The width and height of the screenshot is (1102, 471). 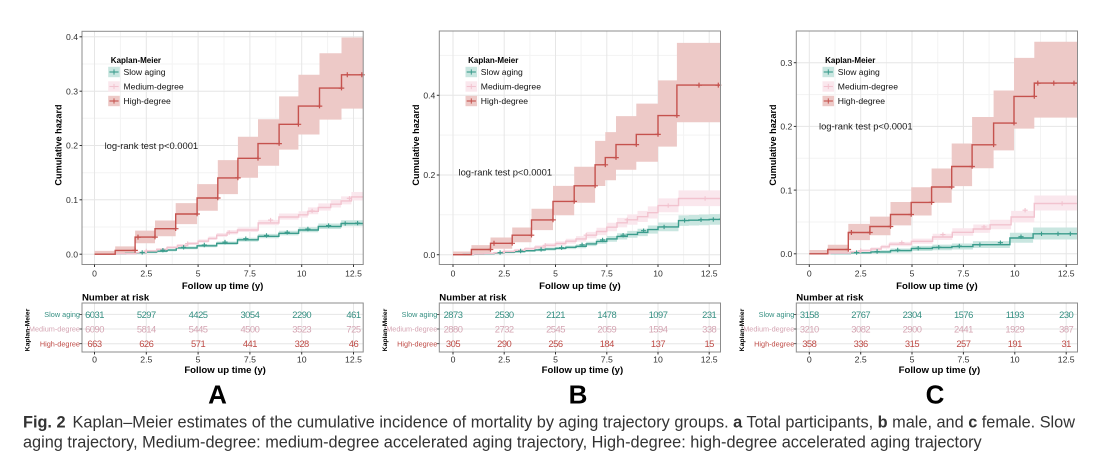 What do you see at coordinates (709, 314) in the screenshot?
I see `svg-text: 231` at bounding box center [709, 314].